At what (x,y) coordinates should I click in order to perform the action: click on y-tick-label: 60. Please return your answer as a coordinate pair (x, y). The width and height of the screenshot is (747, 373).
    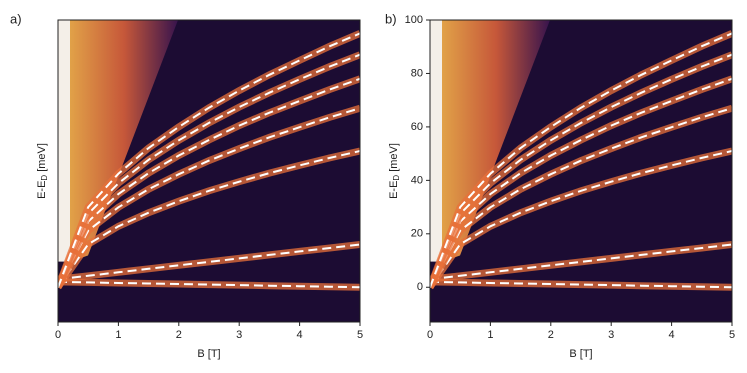
    Looking at the image, I should click on (417, 127).